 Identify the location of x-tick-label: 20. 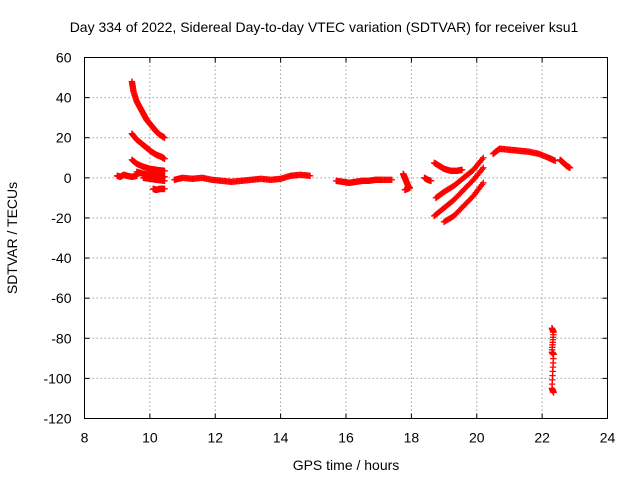
(477, 438).